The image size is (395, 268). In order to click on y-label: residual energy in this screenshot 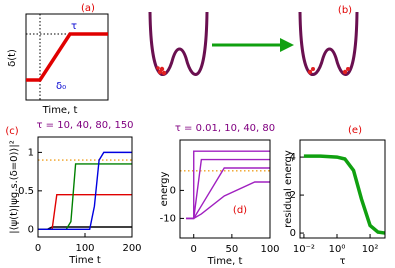, I will do `click(288, 189)`.